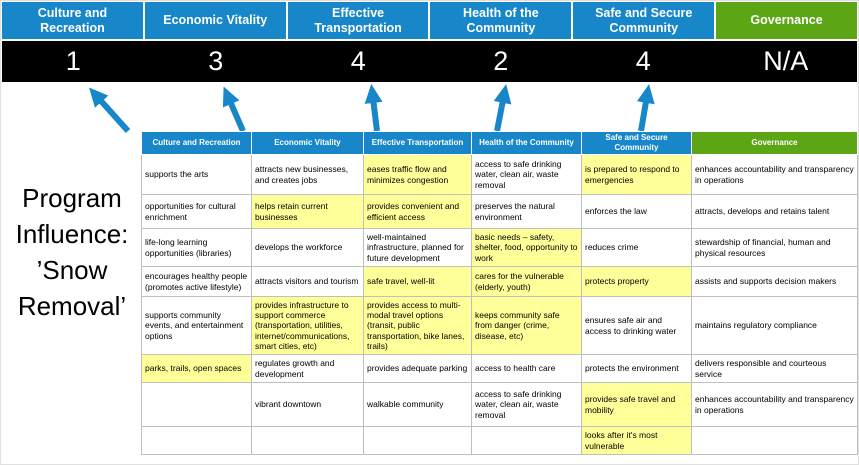 The height and width of the screenshot is (465, 859). Describe the element at coordinates (417, 211) in the screenshot. I see `matrix-cell-r2-c3: provides convenient and efficient access` at that location.